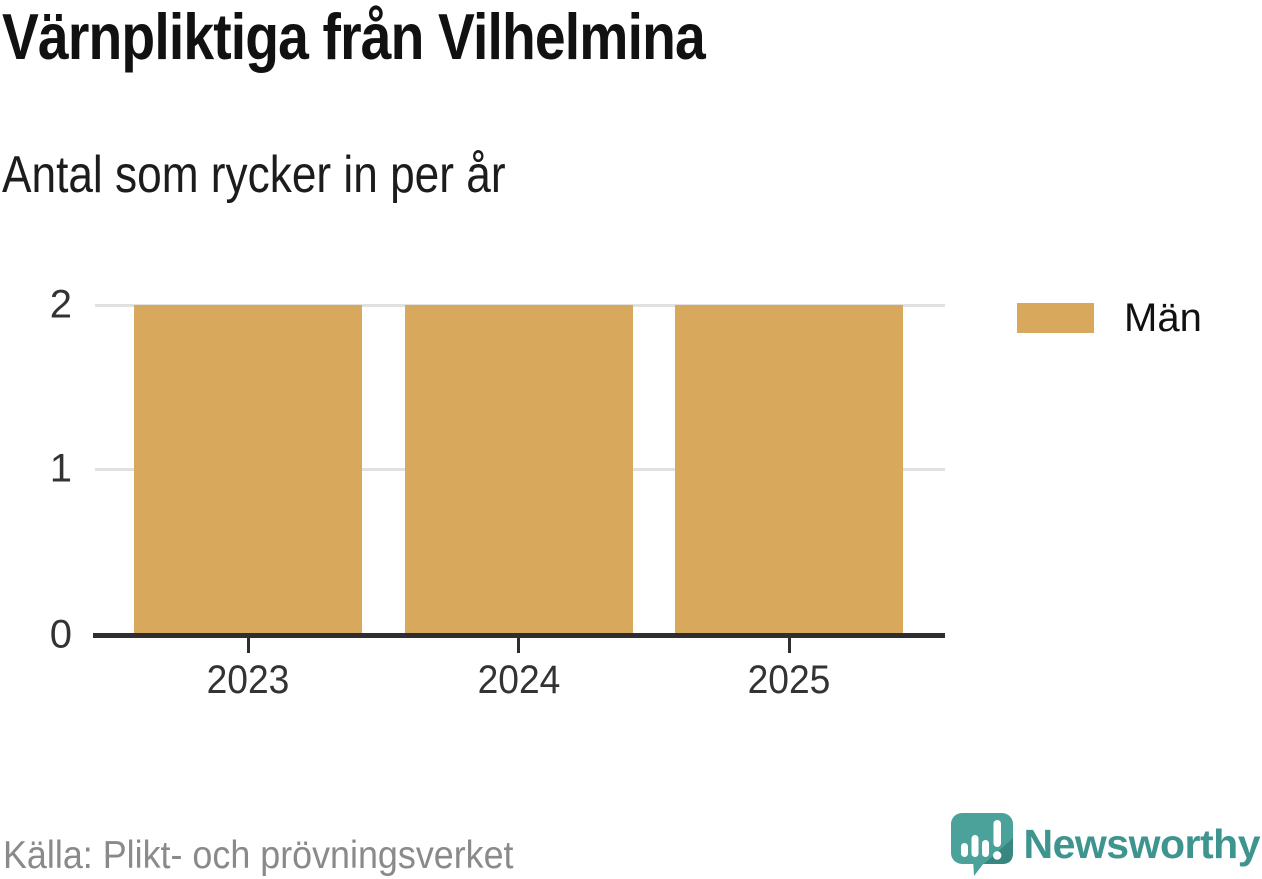 Image resolution: width=1262 pixels, height=879 pixels. What do you see at coordinates (60, 304) in the screenshot?
I see `y-axis-label-2: 2` at bounding box center [60, 304].